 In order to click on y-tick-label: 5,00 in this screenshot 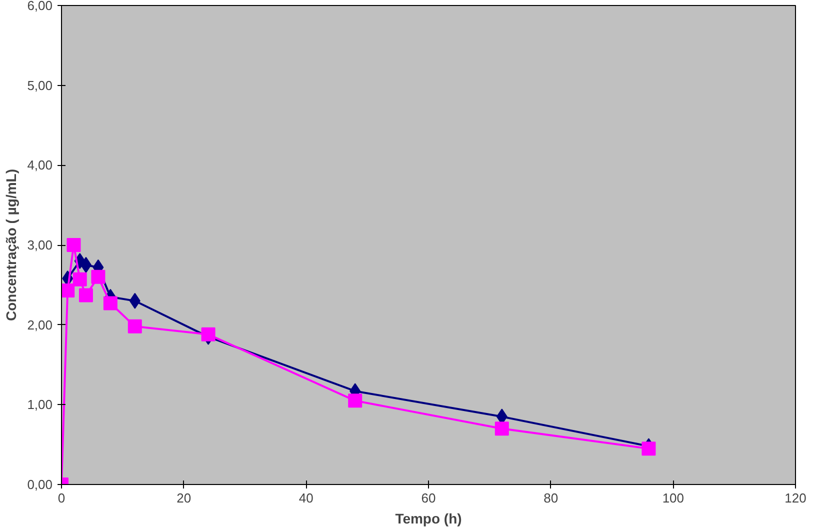, I will do `click(40, 85)`.